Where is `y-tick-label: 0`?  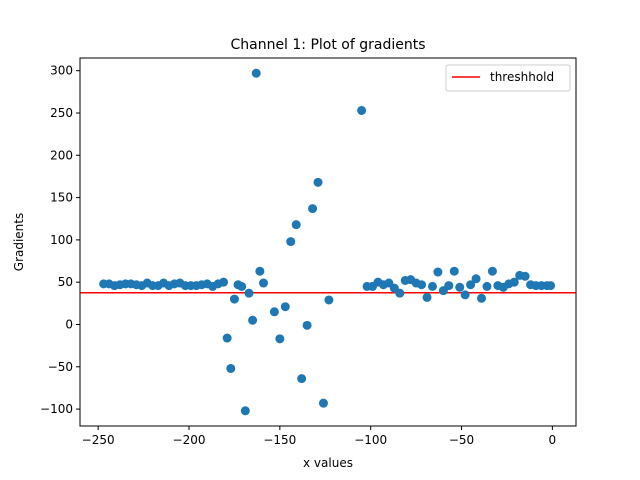
y-tick-label: 0 is located at coordinates (69, 324).